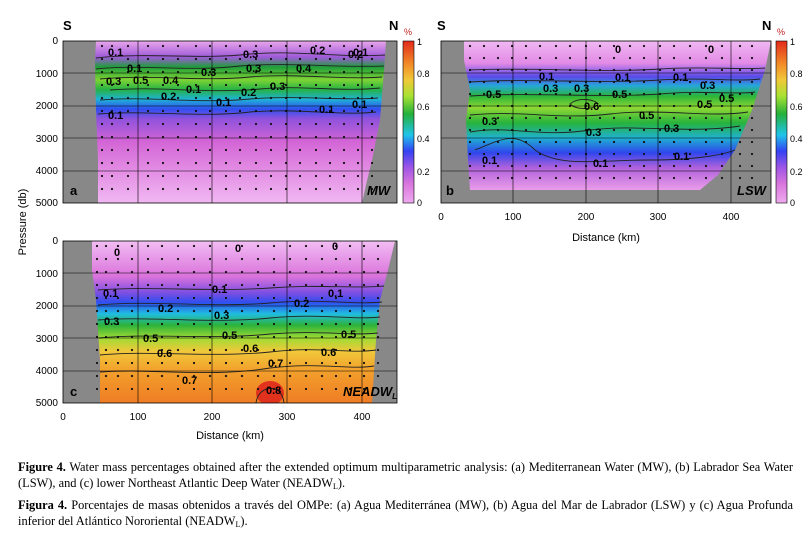 This screenshot has height=544, width=811. I want to click on panel-a-north-label: N, so click(393, 25).